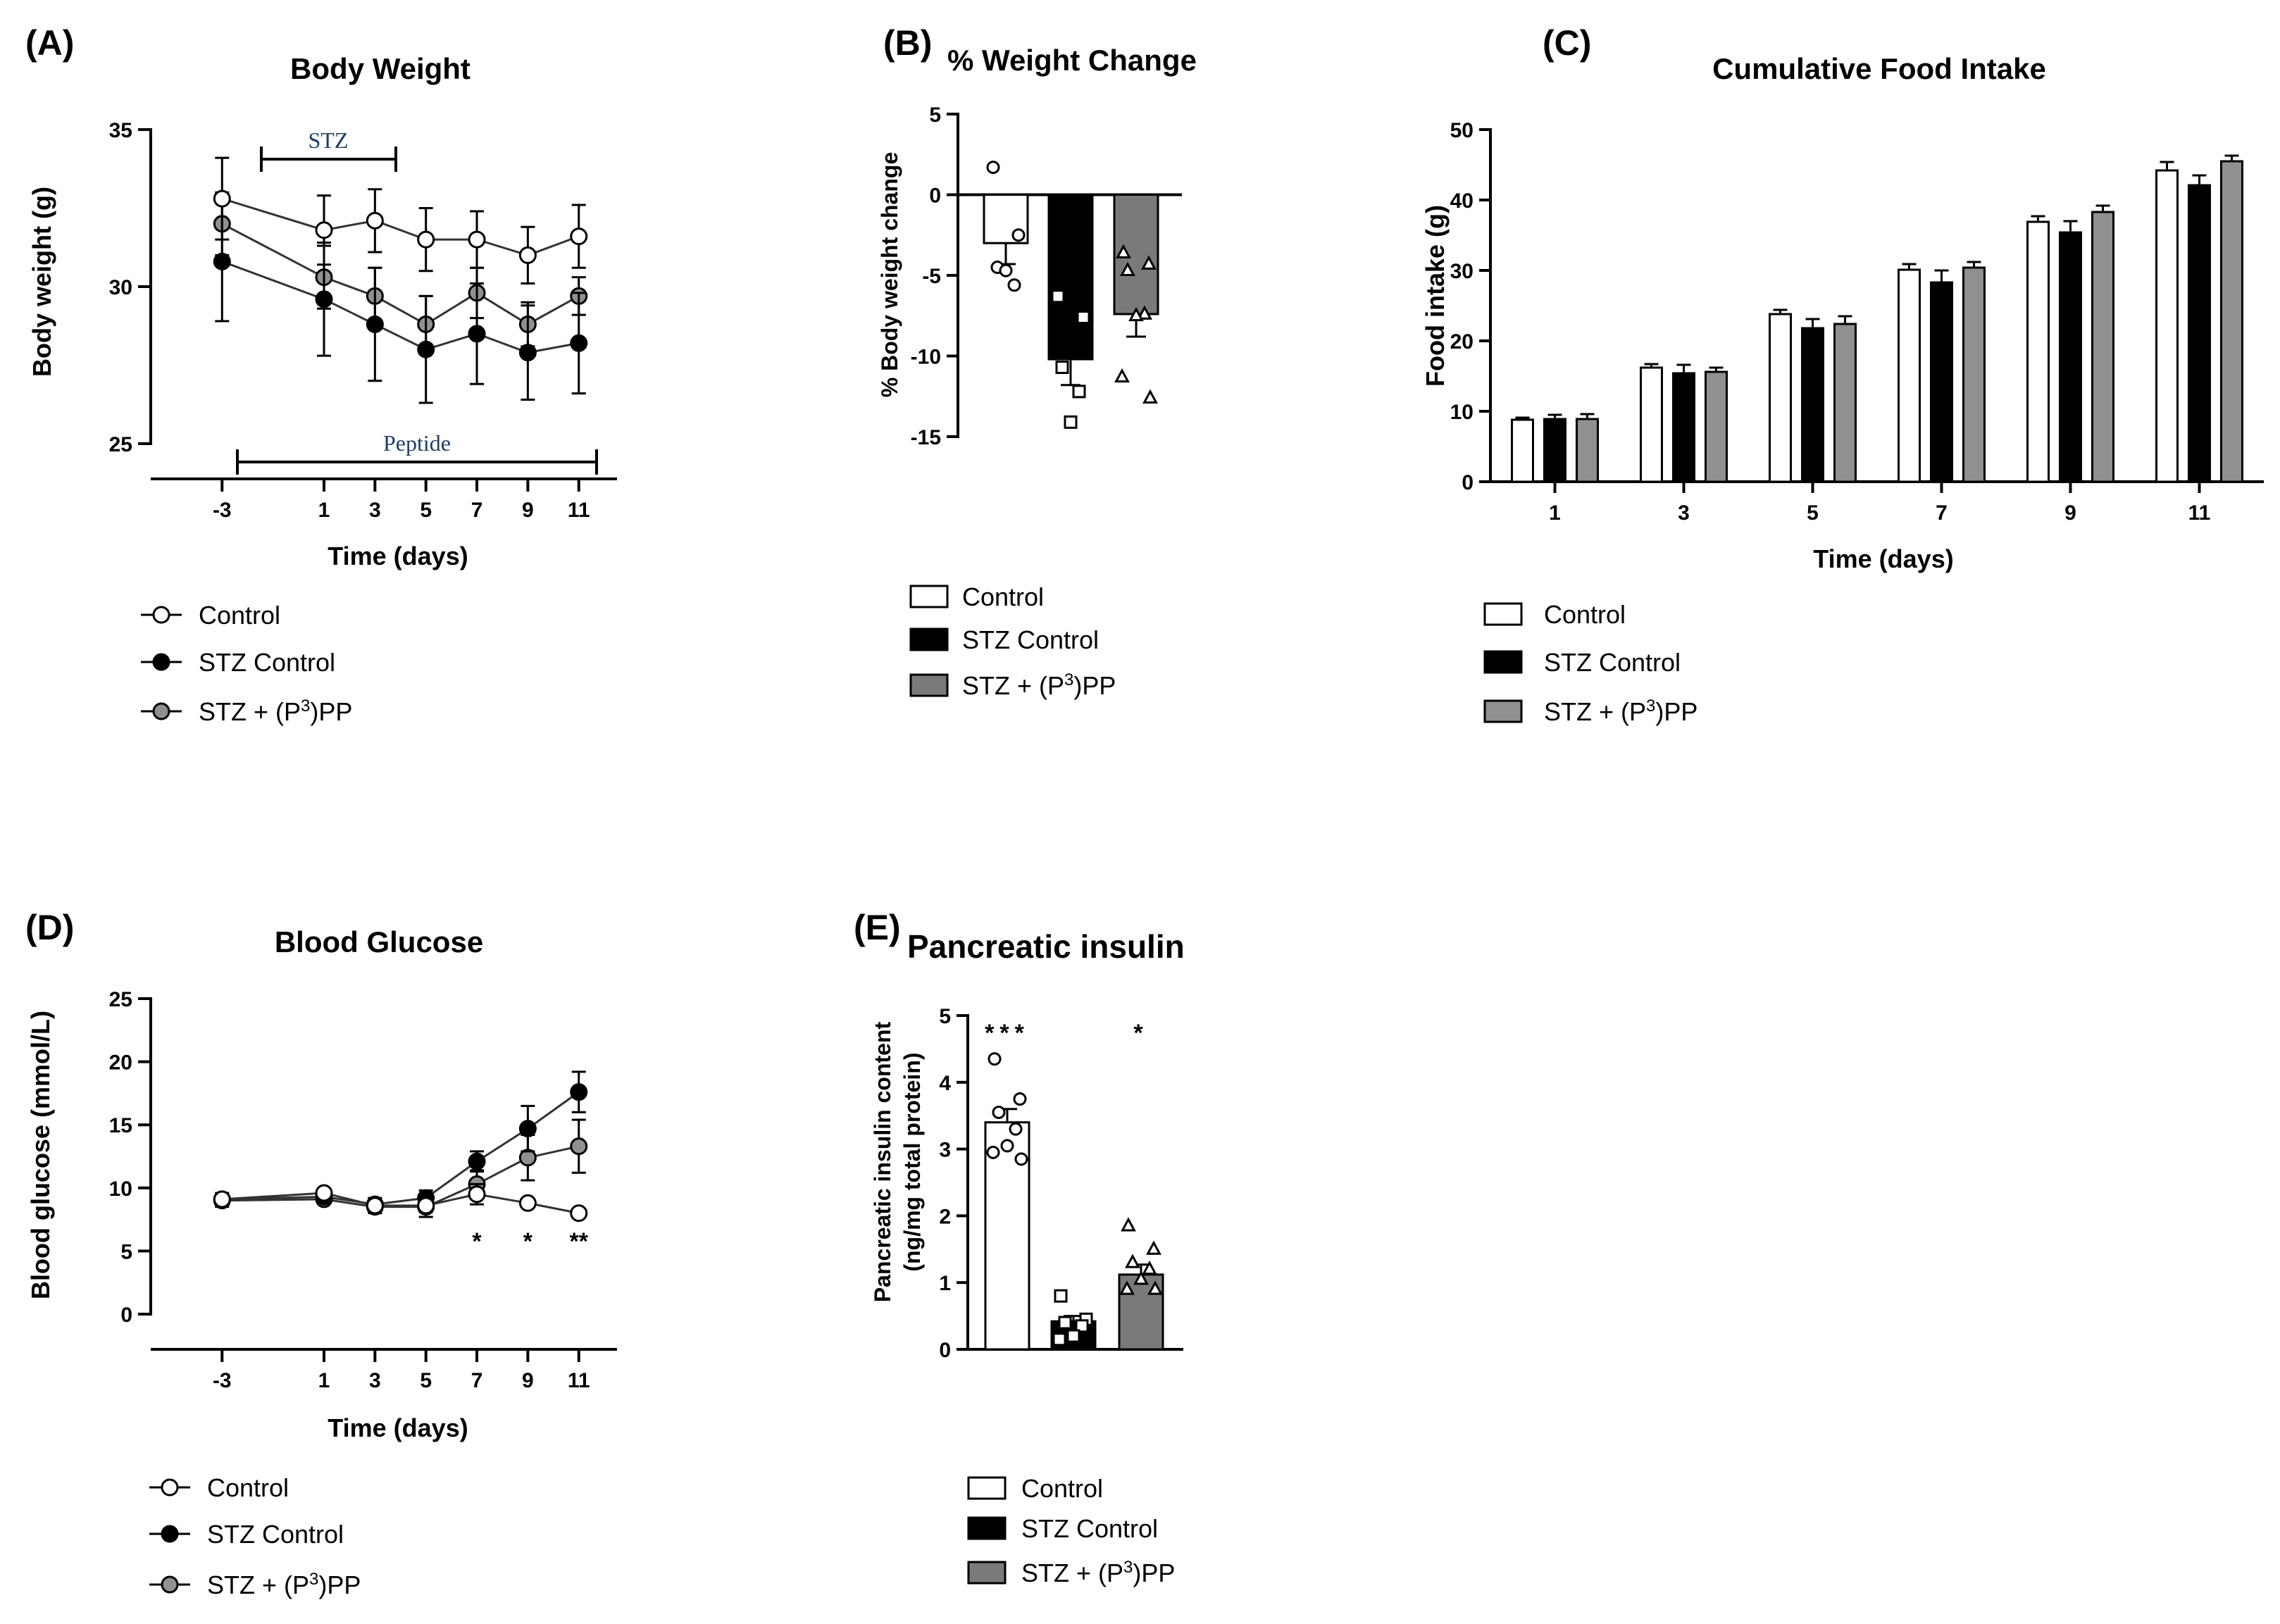  What do you see at coordinates (945, 1216) in the screenshot?
I see `y-tick-label: 2` at bounding box center [945, 1216].